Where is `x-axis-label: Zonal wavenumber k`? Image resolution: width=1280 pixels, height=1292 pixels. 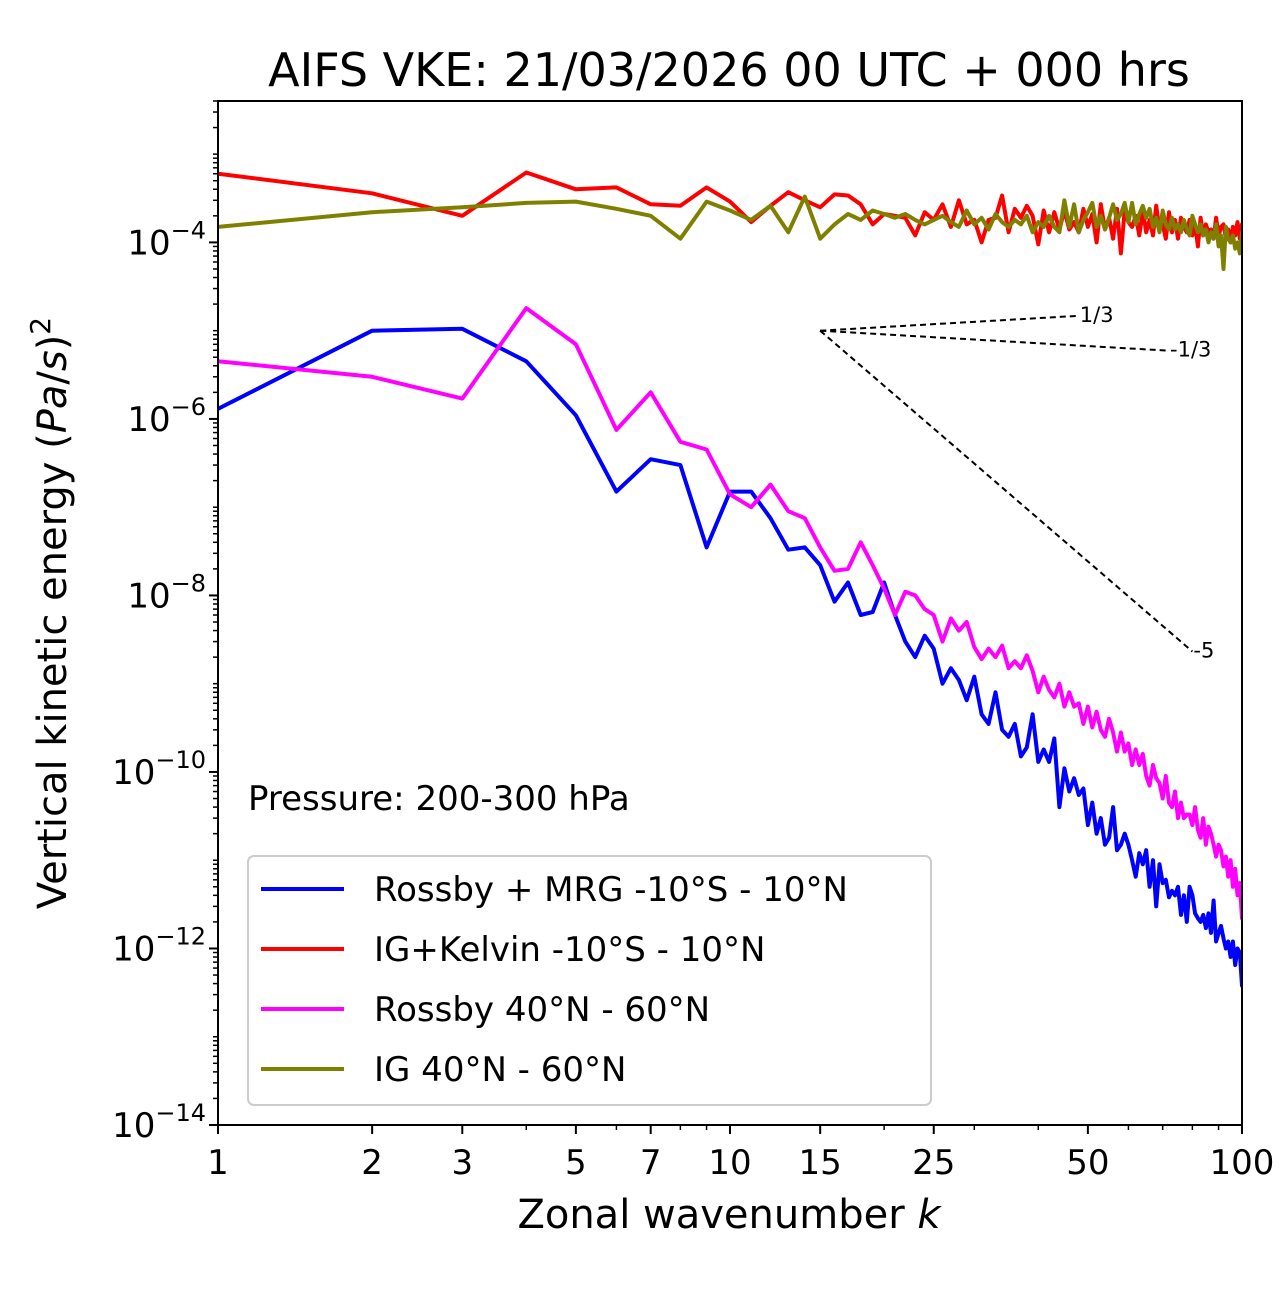
x-axis-label: Zonal wavenumber k is located at coordinates (729, 1215).